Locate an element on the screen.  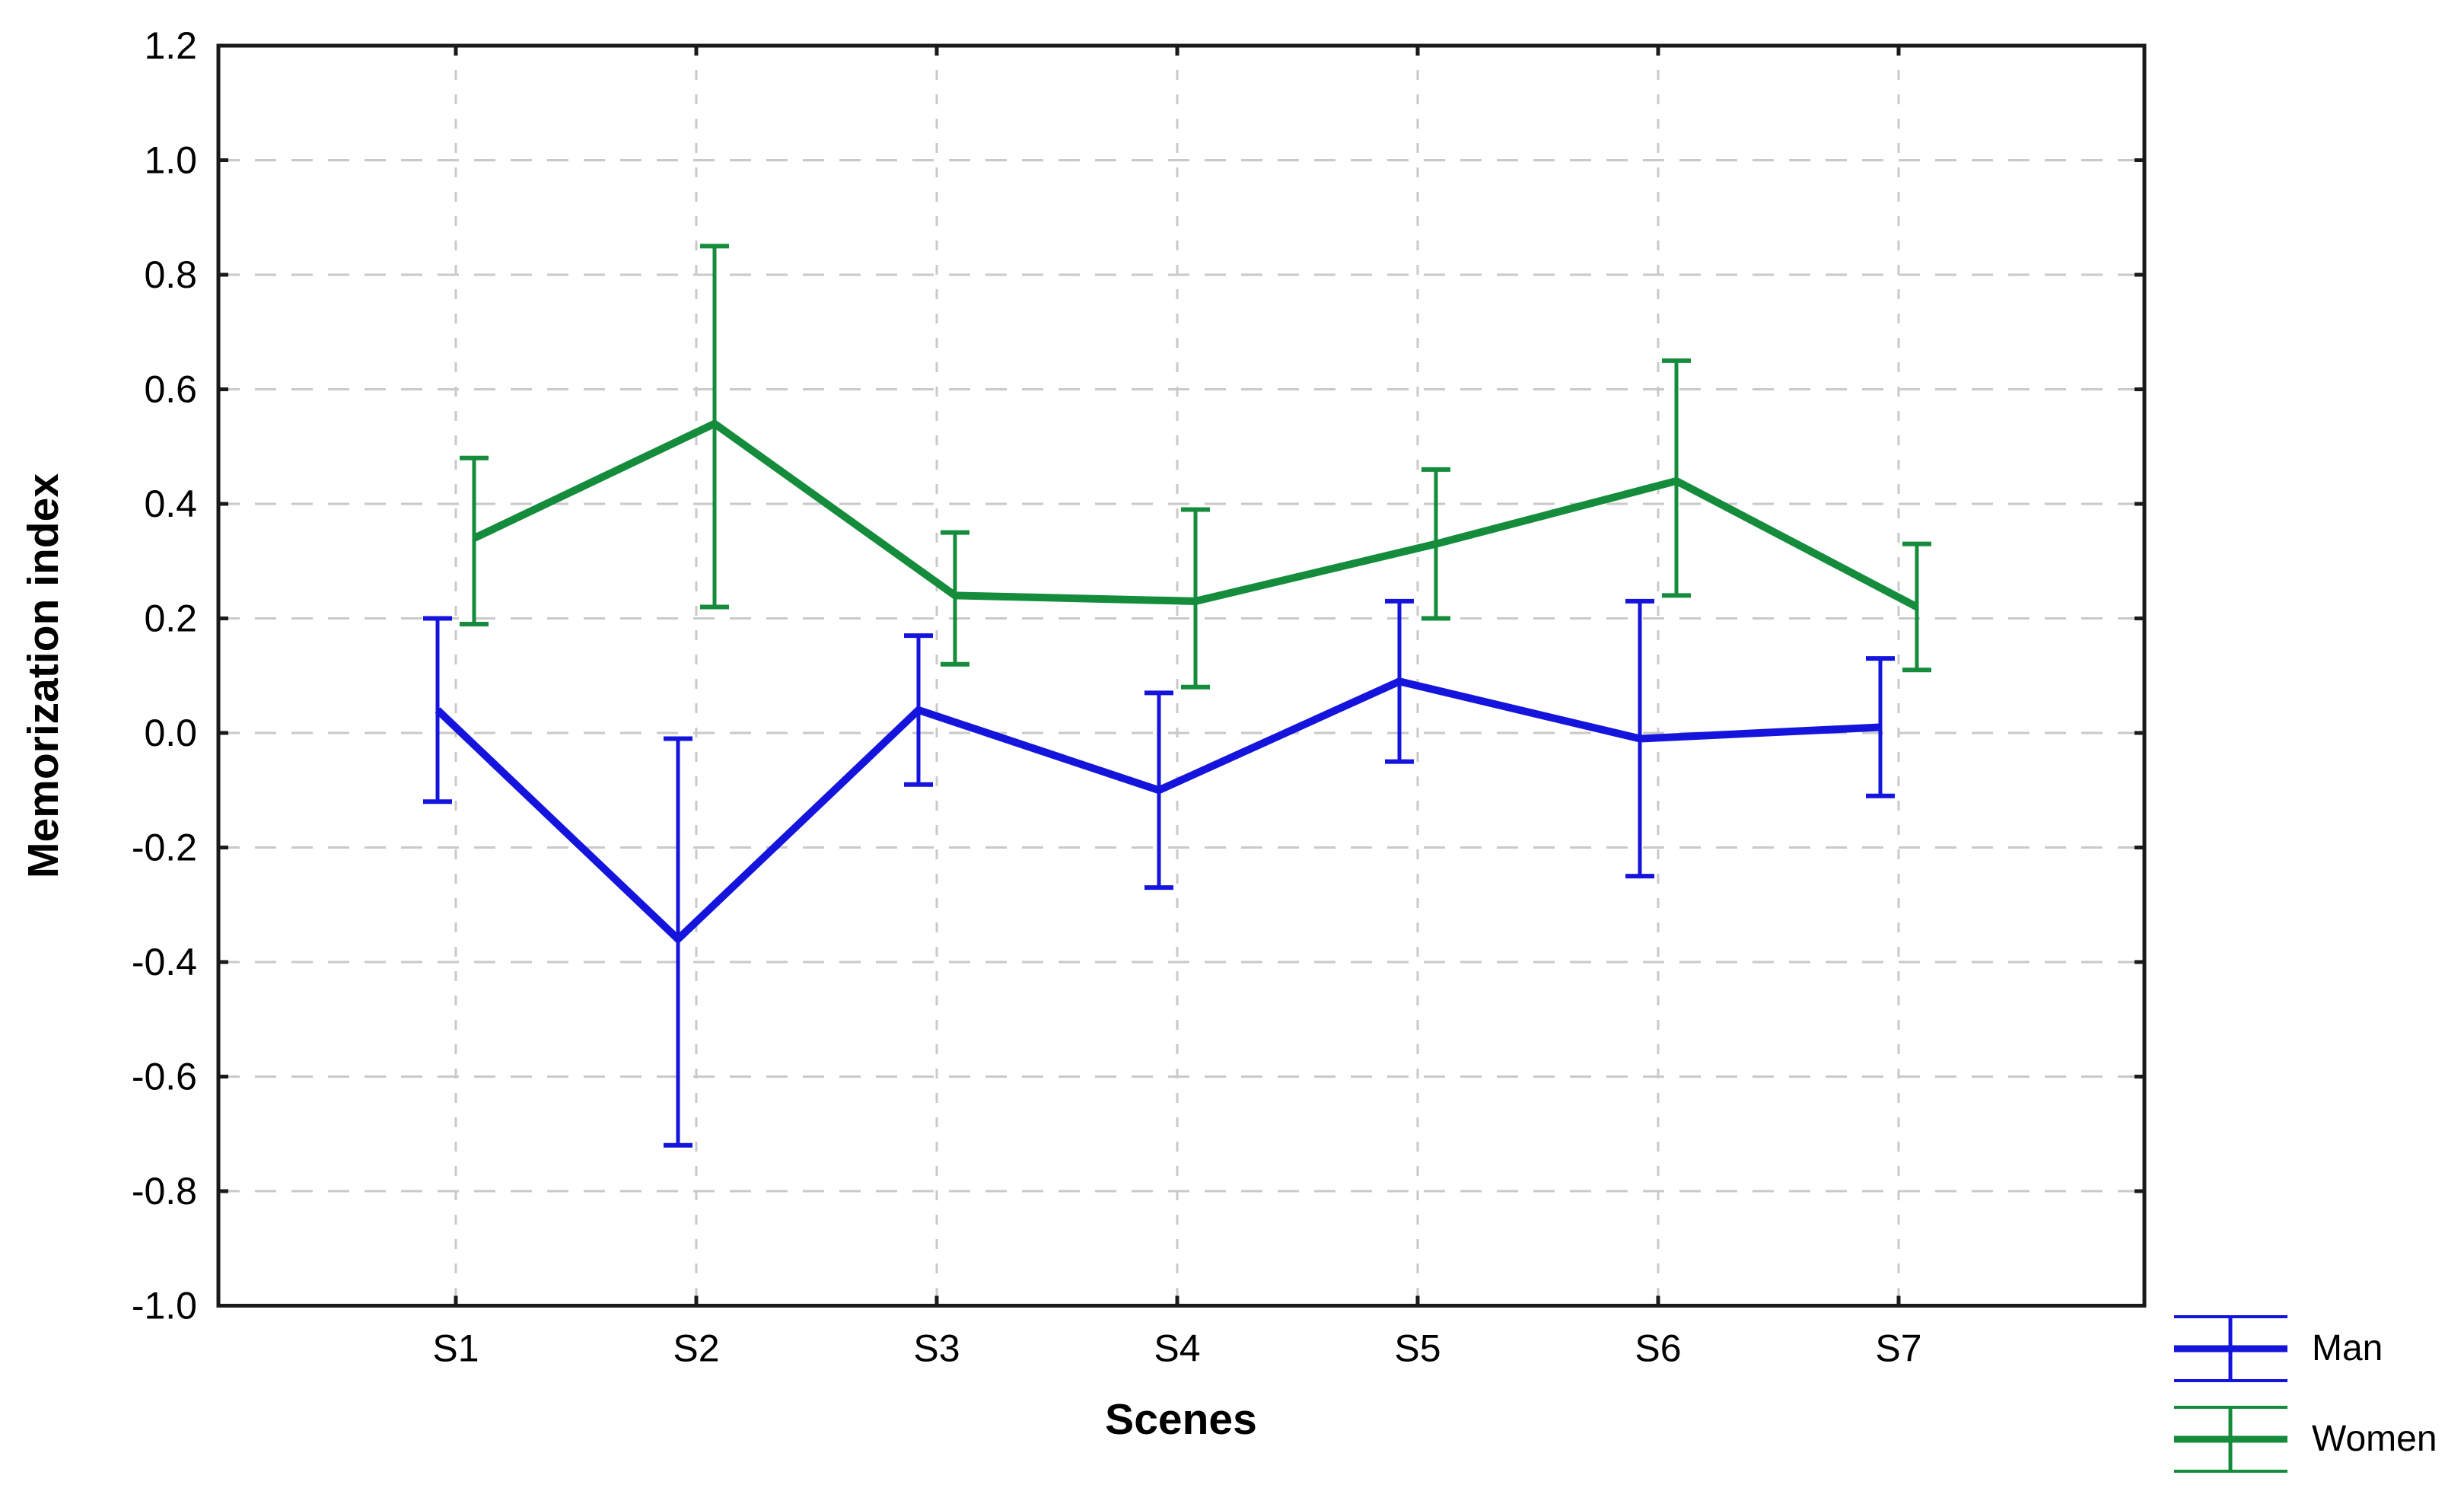
y-tick-label: -0.4 is located at coordinates (164, 962).